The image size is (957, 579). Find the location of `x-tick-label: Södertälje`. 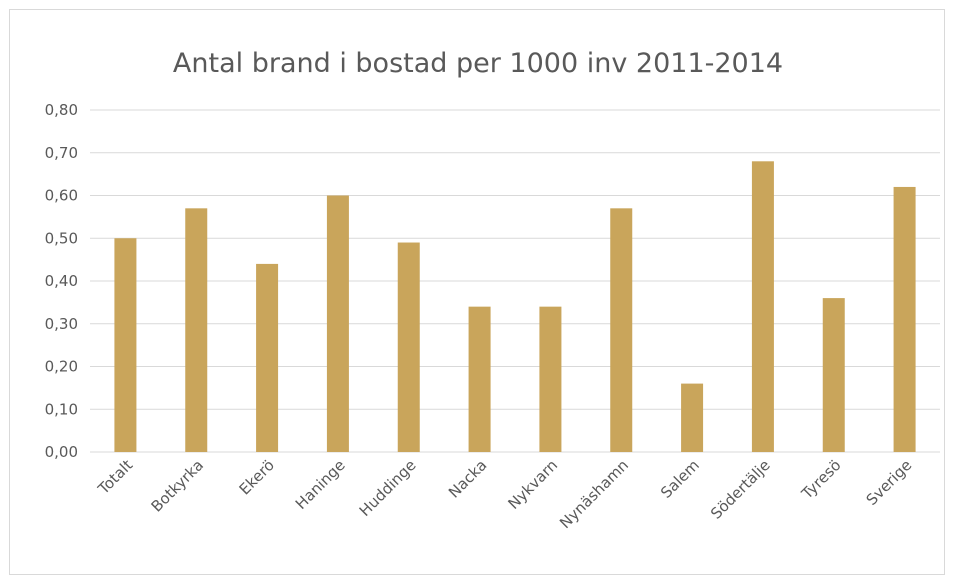

x-tick-label: Södertälje is located at coordinates (740, 489).